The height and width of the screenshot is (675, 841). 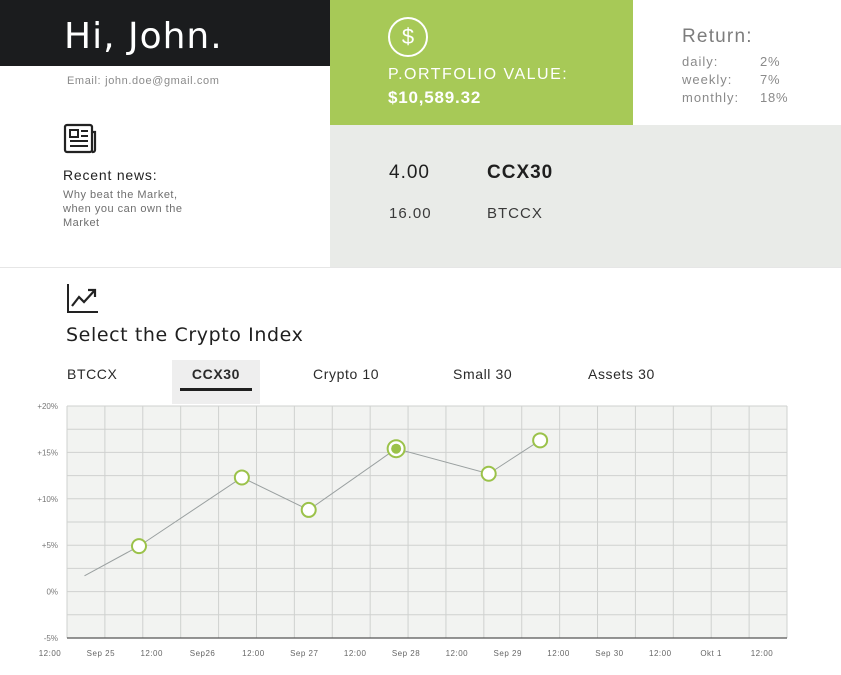 What do you see at coordinates (585, 196) in the screenshot?
I see `holdings-panel` at bounding box center [585, 196].